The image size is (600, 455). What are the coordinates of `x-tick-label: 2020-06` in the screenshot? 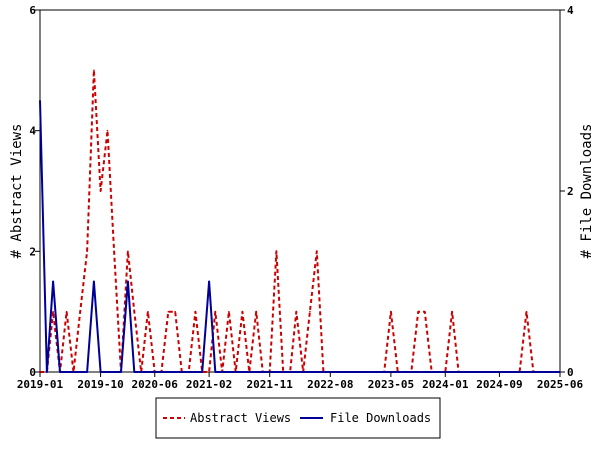 It's located at (155, 384).